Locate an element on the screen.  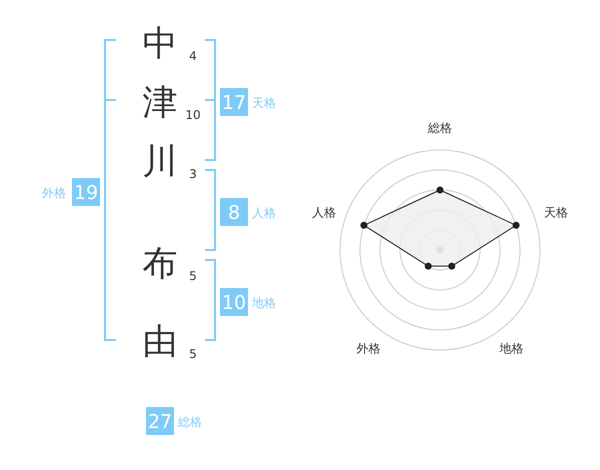
text: 総格 is located at coordinates (189, 422).